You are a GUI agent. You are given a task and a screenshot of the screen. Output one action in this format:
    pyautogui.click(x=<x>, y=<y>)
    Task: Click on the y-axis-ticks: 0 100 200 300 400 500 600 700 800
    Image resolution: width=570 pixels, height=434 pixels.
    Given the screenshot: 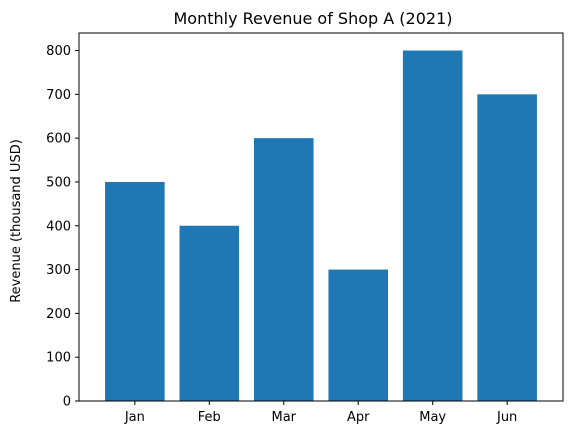 What is the action you would take?
    pyautogui.click(x=62, y=227)
    